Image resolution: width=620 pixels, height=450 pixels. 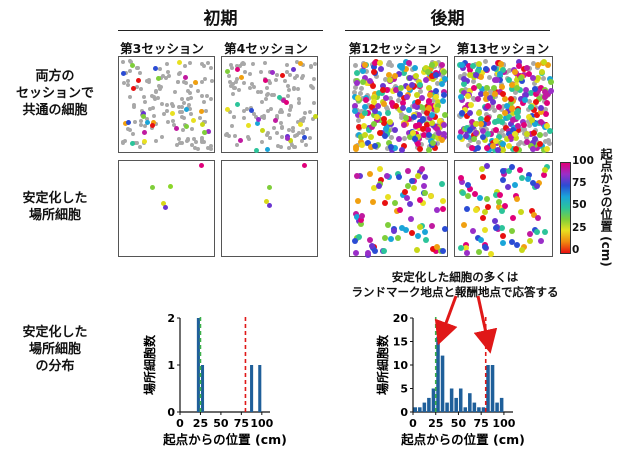 I want to click on x-tick-label: 0, so click(x=180, y=423).